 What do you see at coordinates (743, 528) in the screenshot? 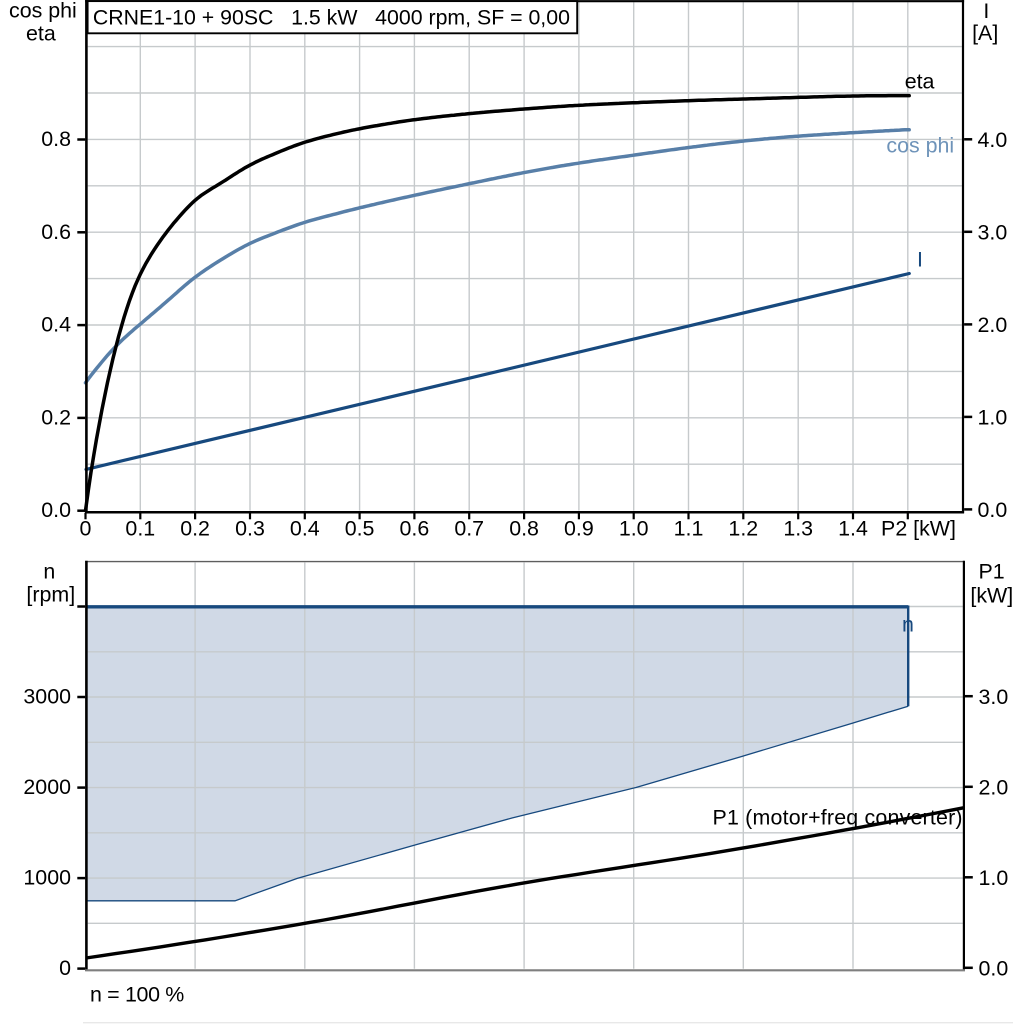
I see `svg-text: 1.2` at bounding box center [743, 528].